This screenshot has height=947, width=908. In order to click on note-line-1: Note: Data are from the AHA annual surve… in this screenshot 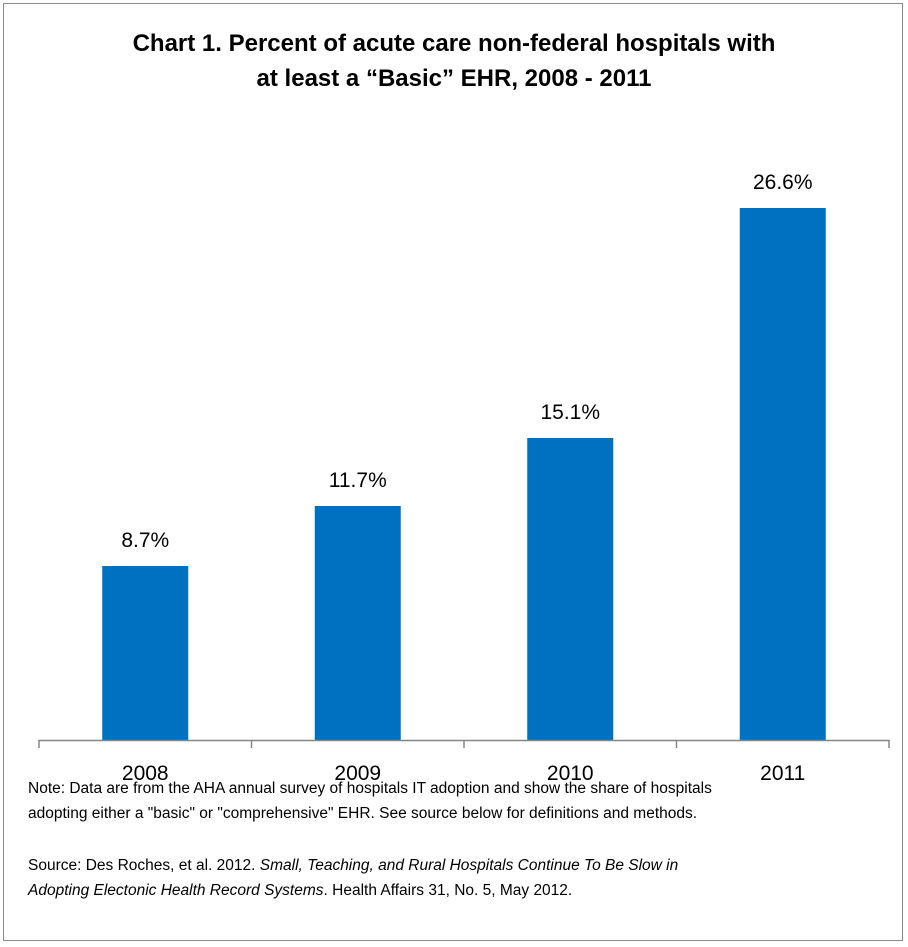, I will do `click(370, 788)`.